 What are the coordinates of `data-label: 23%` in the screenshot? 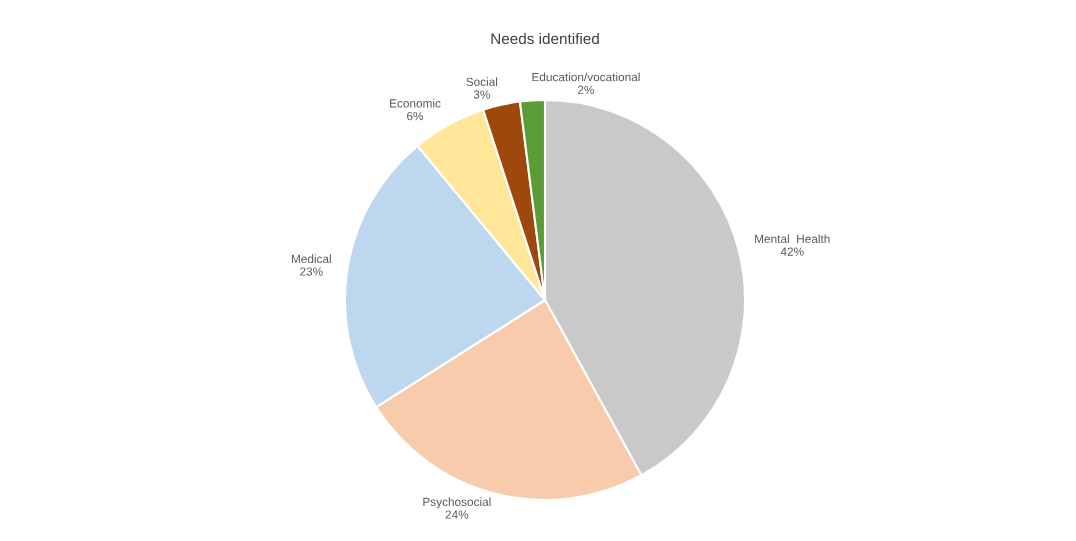 It's located at (311, 271).